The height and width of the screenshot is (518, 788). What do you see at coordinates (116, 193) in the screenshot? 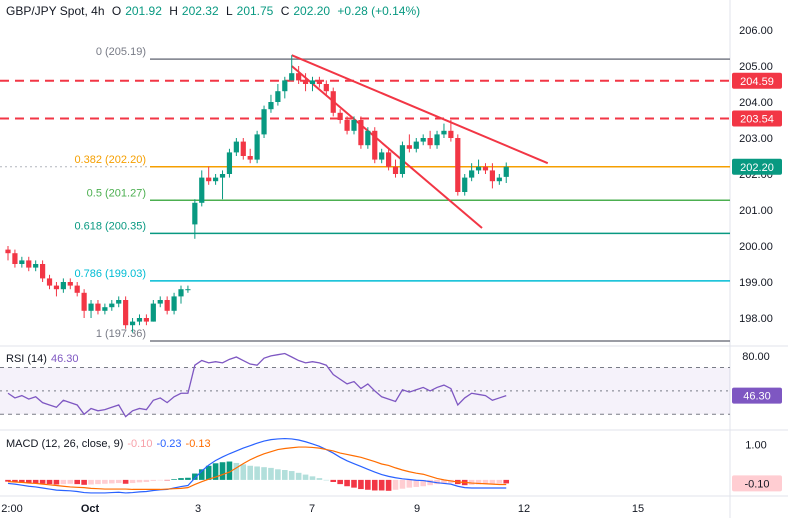
I see `fib-label: 0.5 (201.27)` at bounding box center [116, 193].